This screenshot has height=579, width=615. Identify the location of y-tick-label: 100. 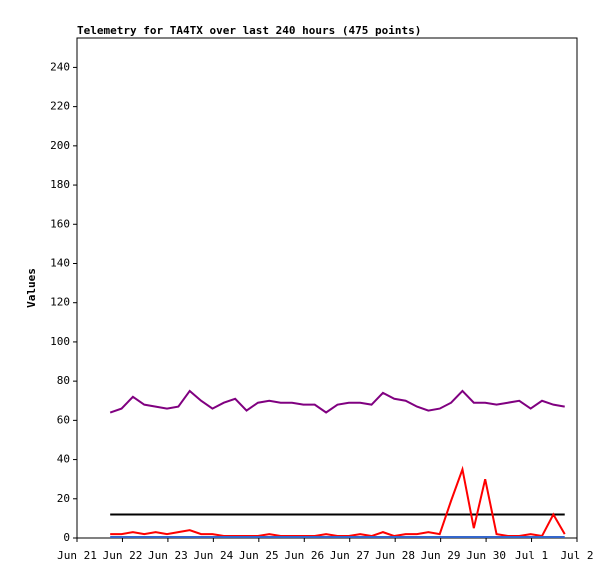
(60, 341).